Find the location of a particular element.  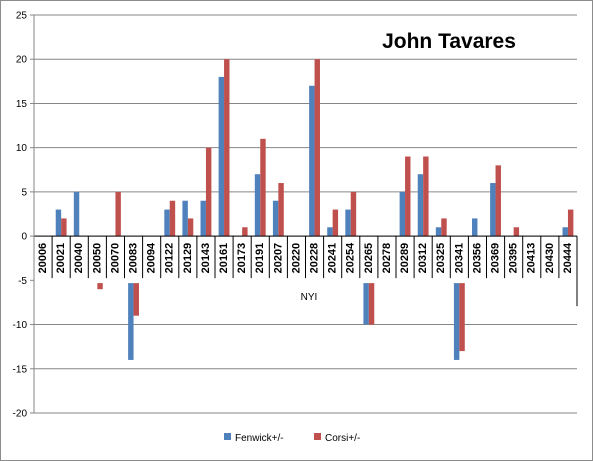

category-label: 20241 is located at coordinates (333, 258).